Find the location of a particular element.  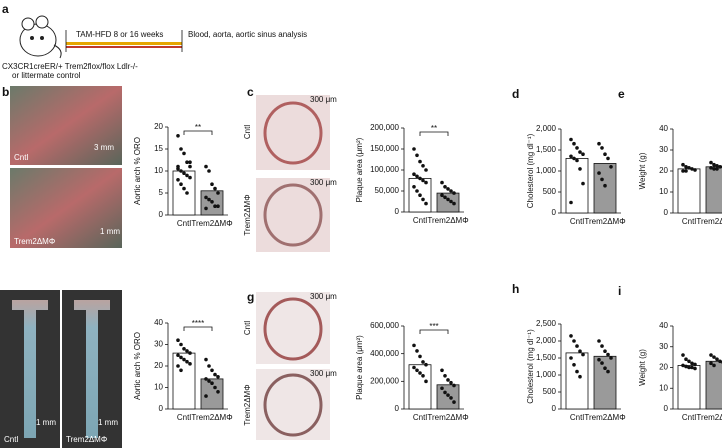

mouse-icon is located at coordinates (40, 37).